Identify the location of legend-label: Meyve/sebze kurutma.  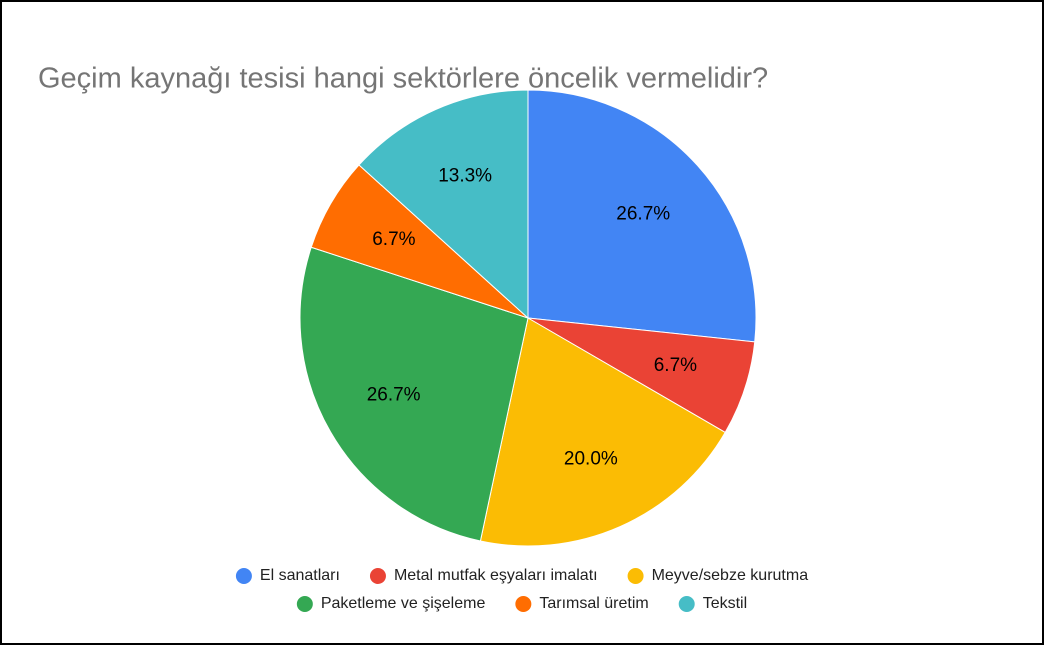
(730, 575).